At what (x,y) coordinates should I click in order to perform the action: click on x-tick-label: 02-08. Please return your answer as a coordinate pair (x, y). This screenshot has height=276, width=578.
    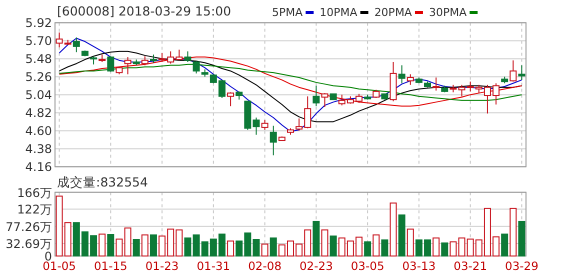
    Looking at the image, I should click on (265, 266).